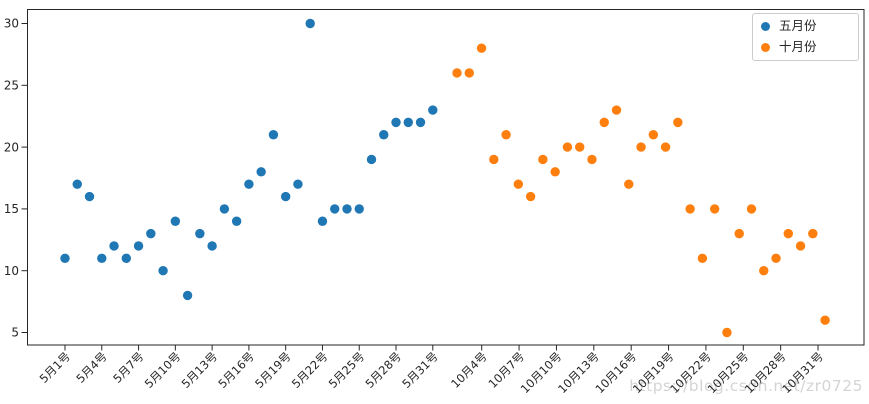 This screenshot has height=404, width=869. I want to click on x-tick-label: 5月22号, so click(310, 370).